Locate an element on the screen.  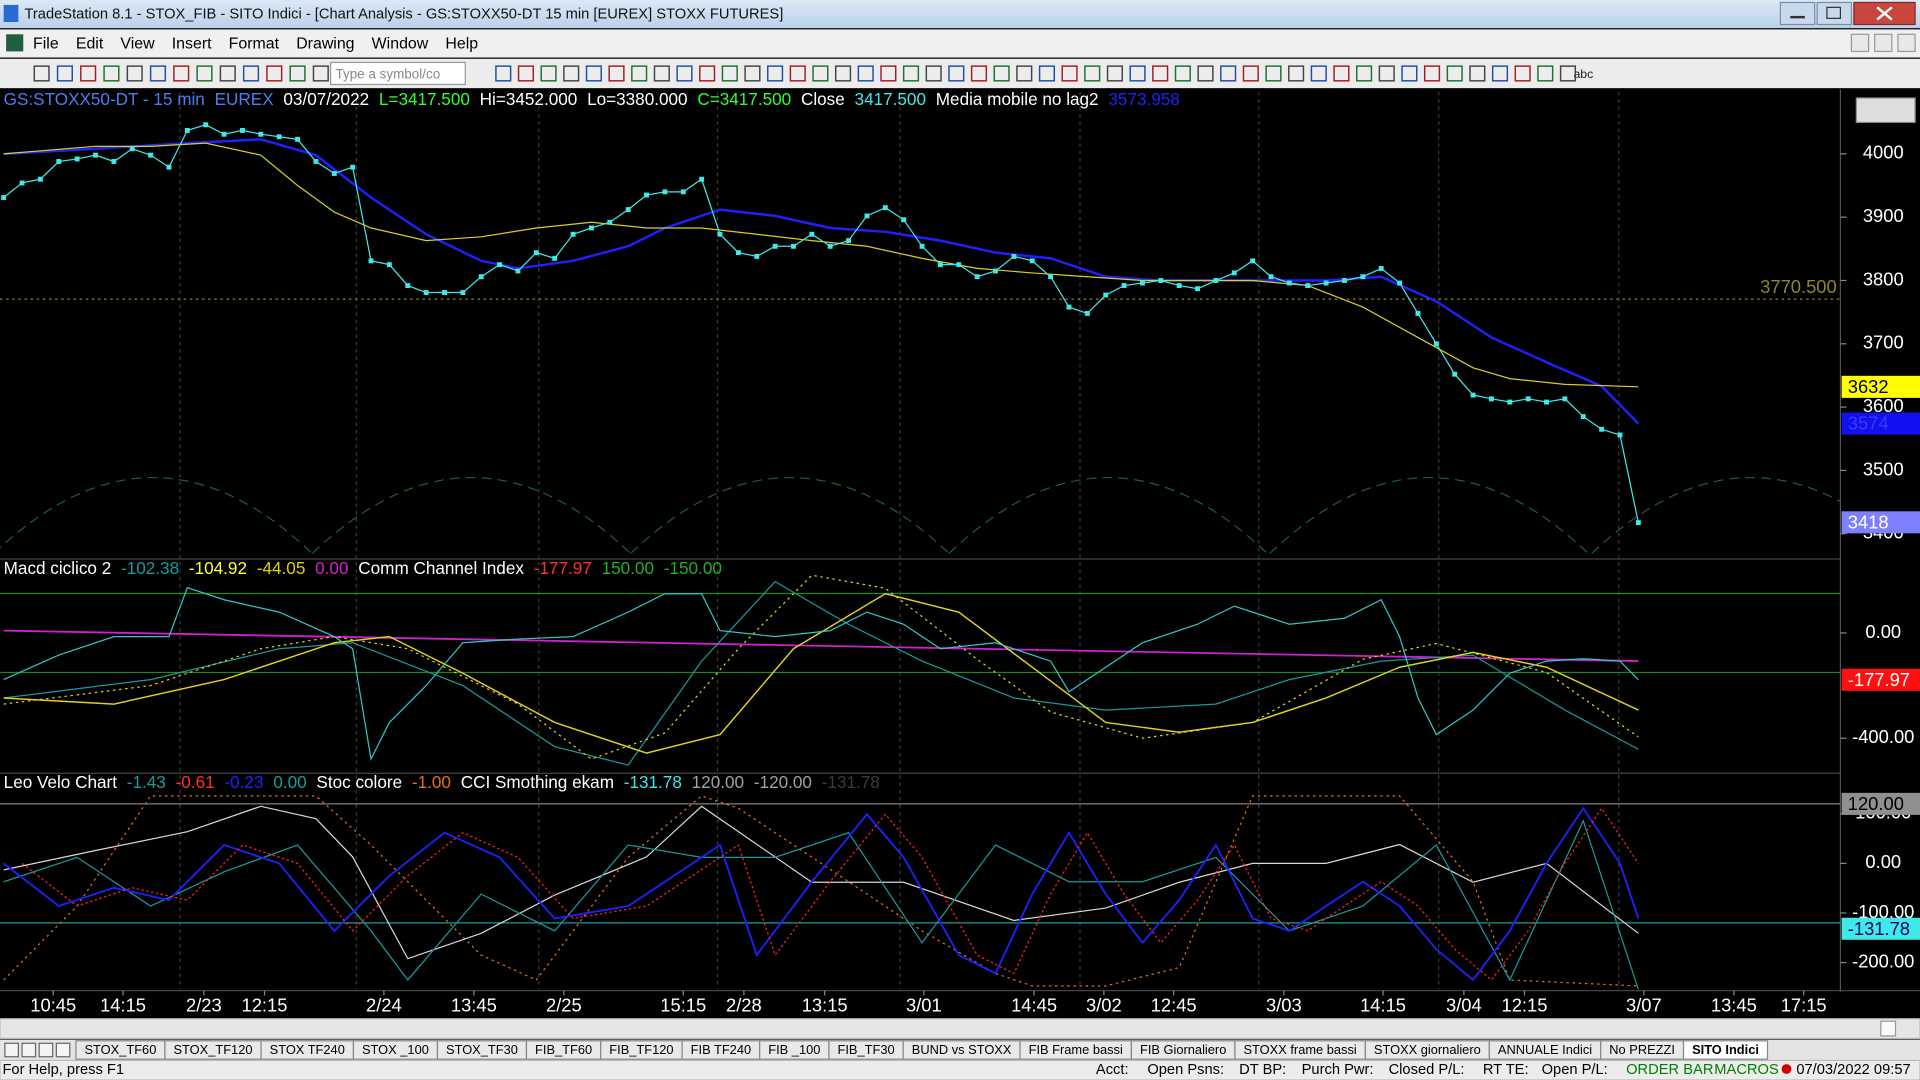
menu-item: Window is located at coordinates (400, 43).